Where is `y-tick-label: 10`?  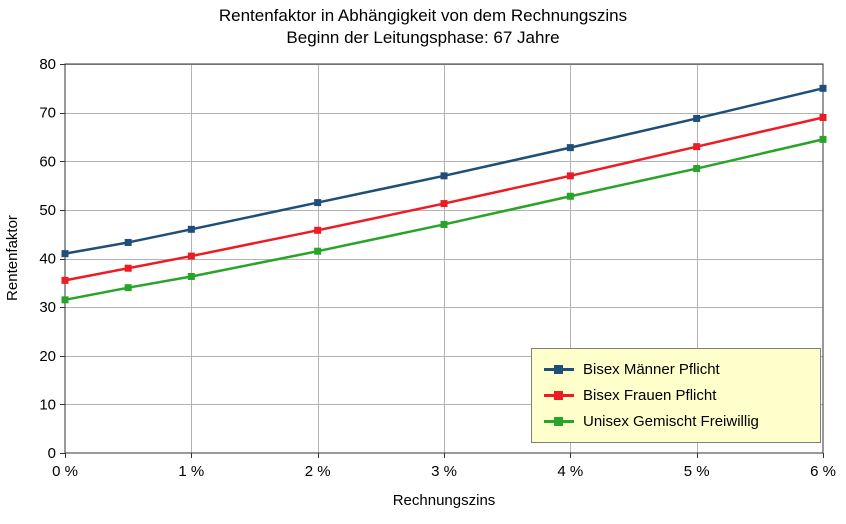 y-tick-label: 10 is located at coordinates (47, 404).